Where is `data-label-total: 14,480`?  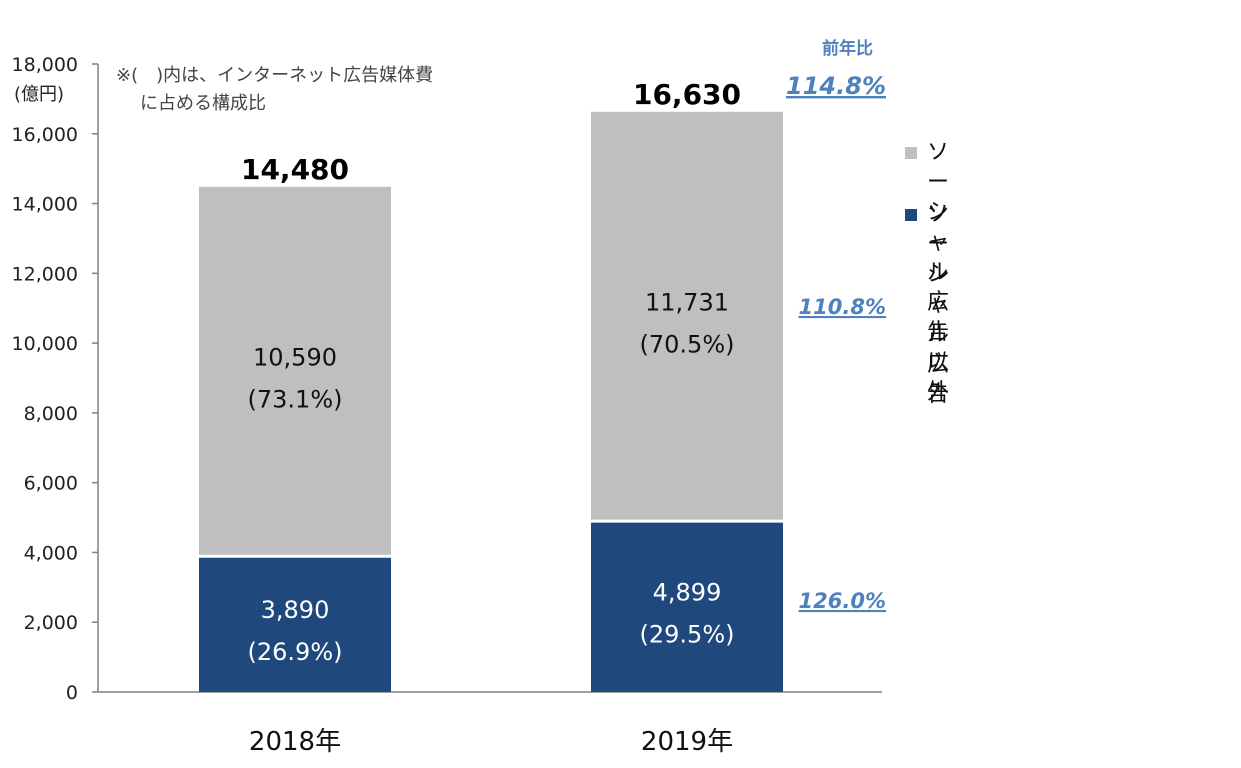
data-label-total: 14,480 is located at coordinates (295, 169).